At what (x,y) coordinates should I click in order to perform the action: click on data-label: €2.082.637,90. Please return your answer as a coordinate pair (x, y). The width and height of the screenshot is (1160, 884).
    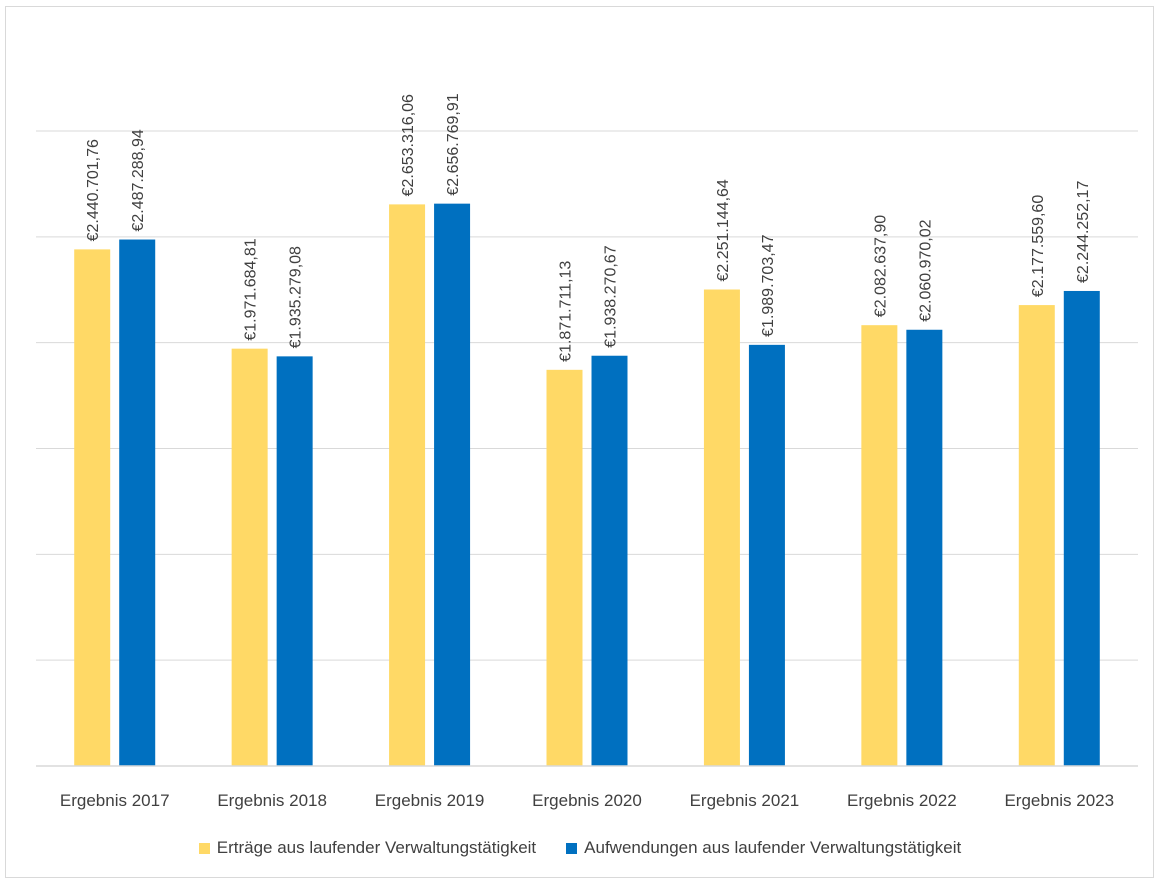
    Looking at the image, I should click on (880, 266).